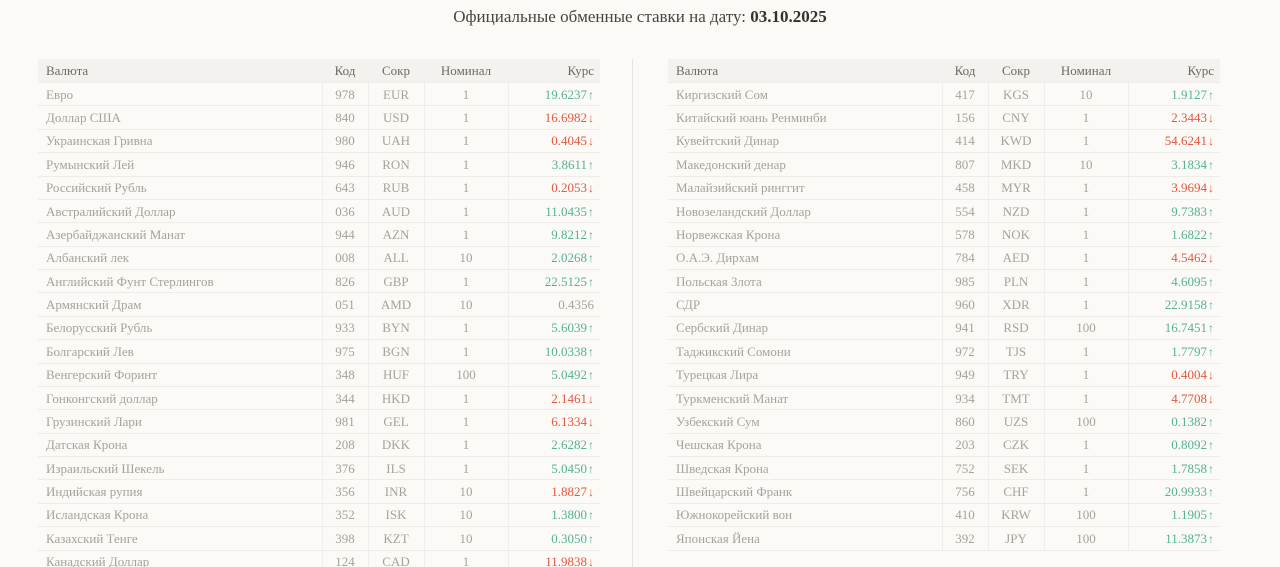  What do you see at coordinates (395, 467) in the screenshot?
I see `abbr-cell: ILS` at bounding box center [395, 467].